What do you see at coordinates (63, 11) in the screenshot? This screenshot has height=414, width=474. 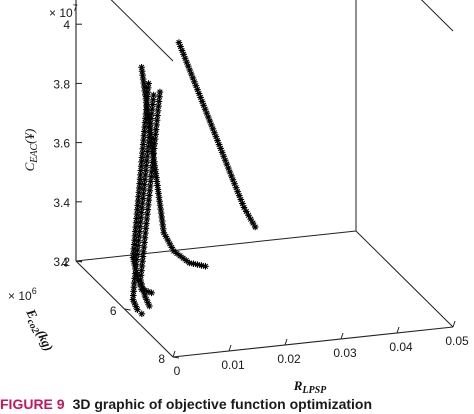 I see `z-axis-multiplier: × 10⁷` at bounding box center [63, 11].